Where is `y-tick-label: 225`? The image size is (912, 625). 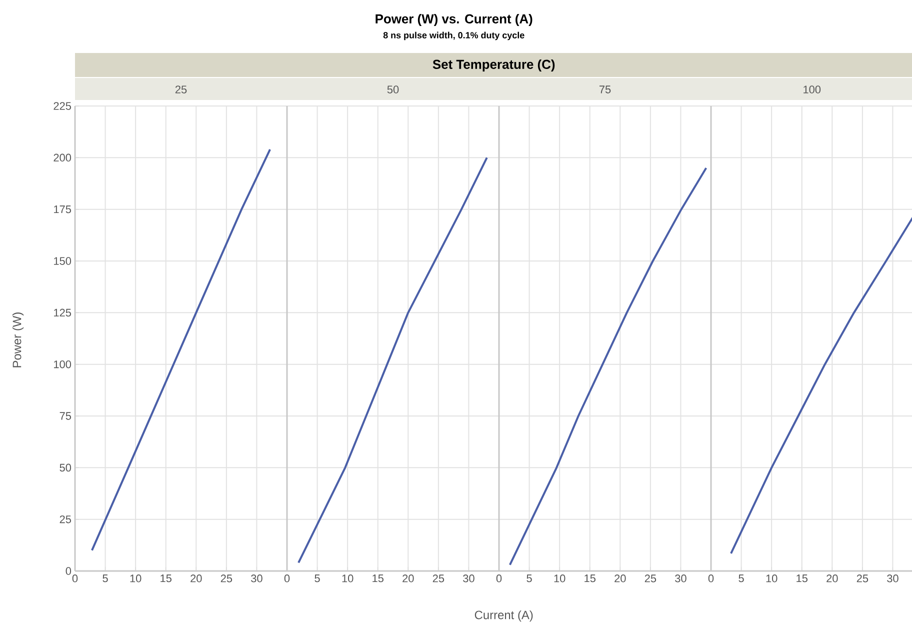 y-tick-label: 225 is located at coordinates (63, 106).